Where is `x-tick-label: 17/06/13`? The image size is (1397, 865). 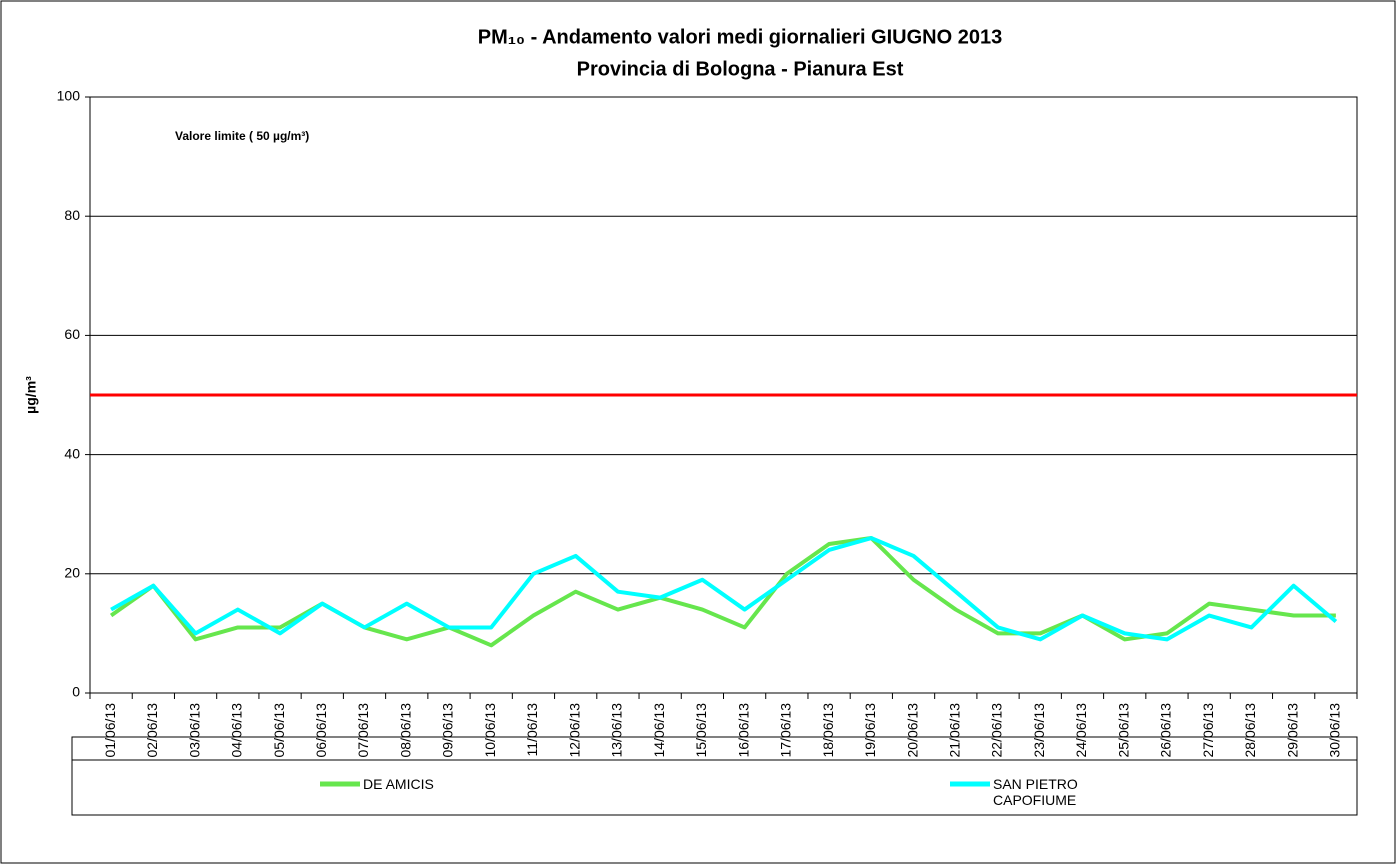 x-tick-label: 17/06/13 is located at coordinates (786, 730).